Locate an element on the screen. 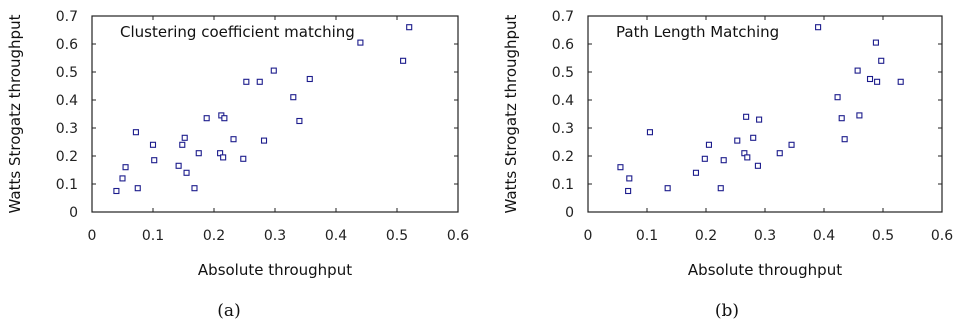 The image size is (960, 325). panel-a-x-tick-label: 0.5 is located at coordinates (397, 236).